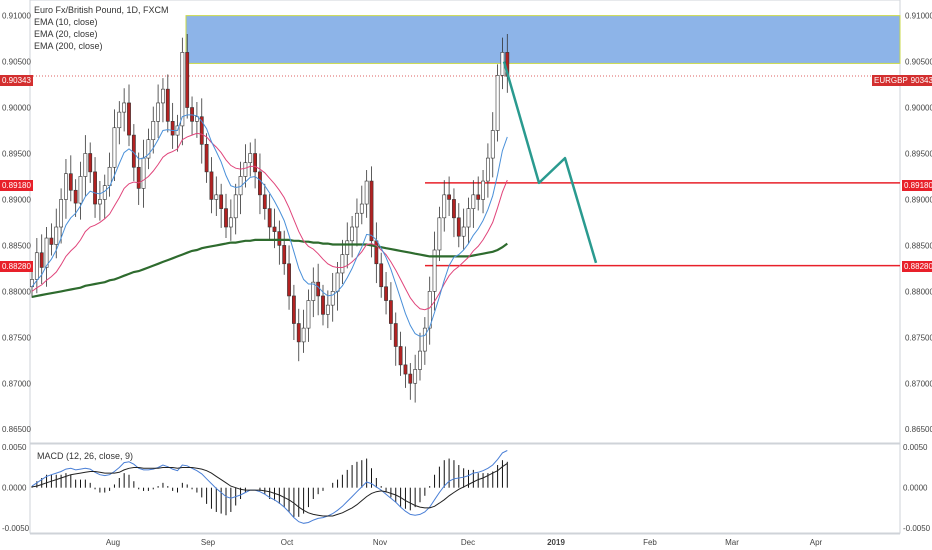 The image size is (932, 550). What do you see at coordinates (543, 39) in the screenshot?
I see `resistance-zone` at bounding box center [543, 39].